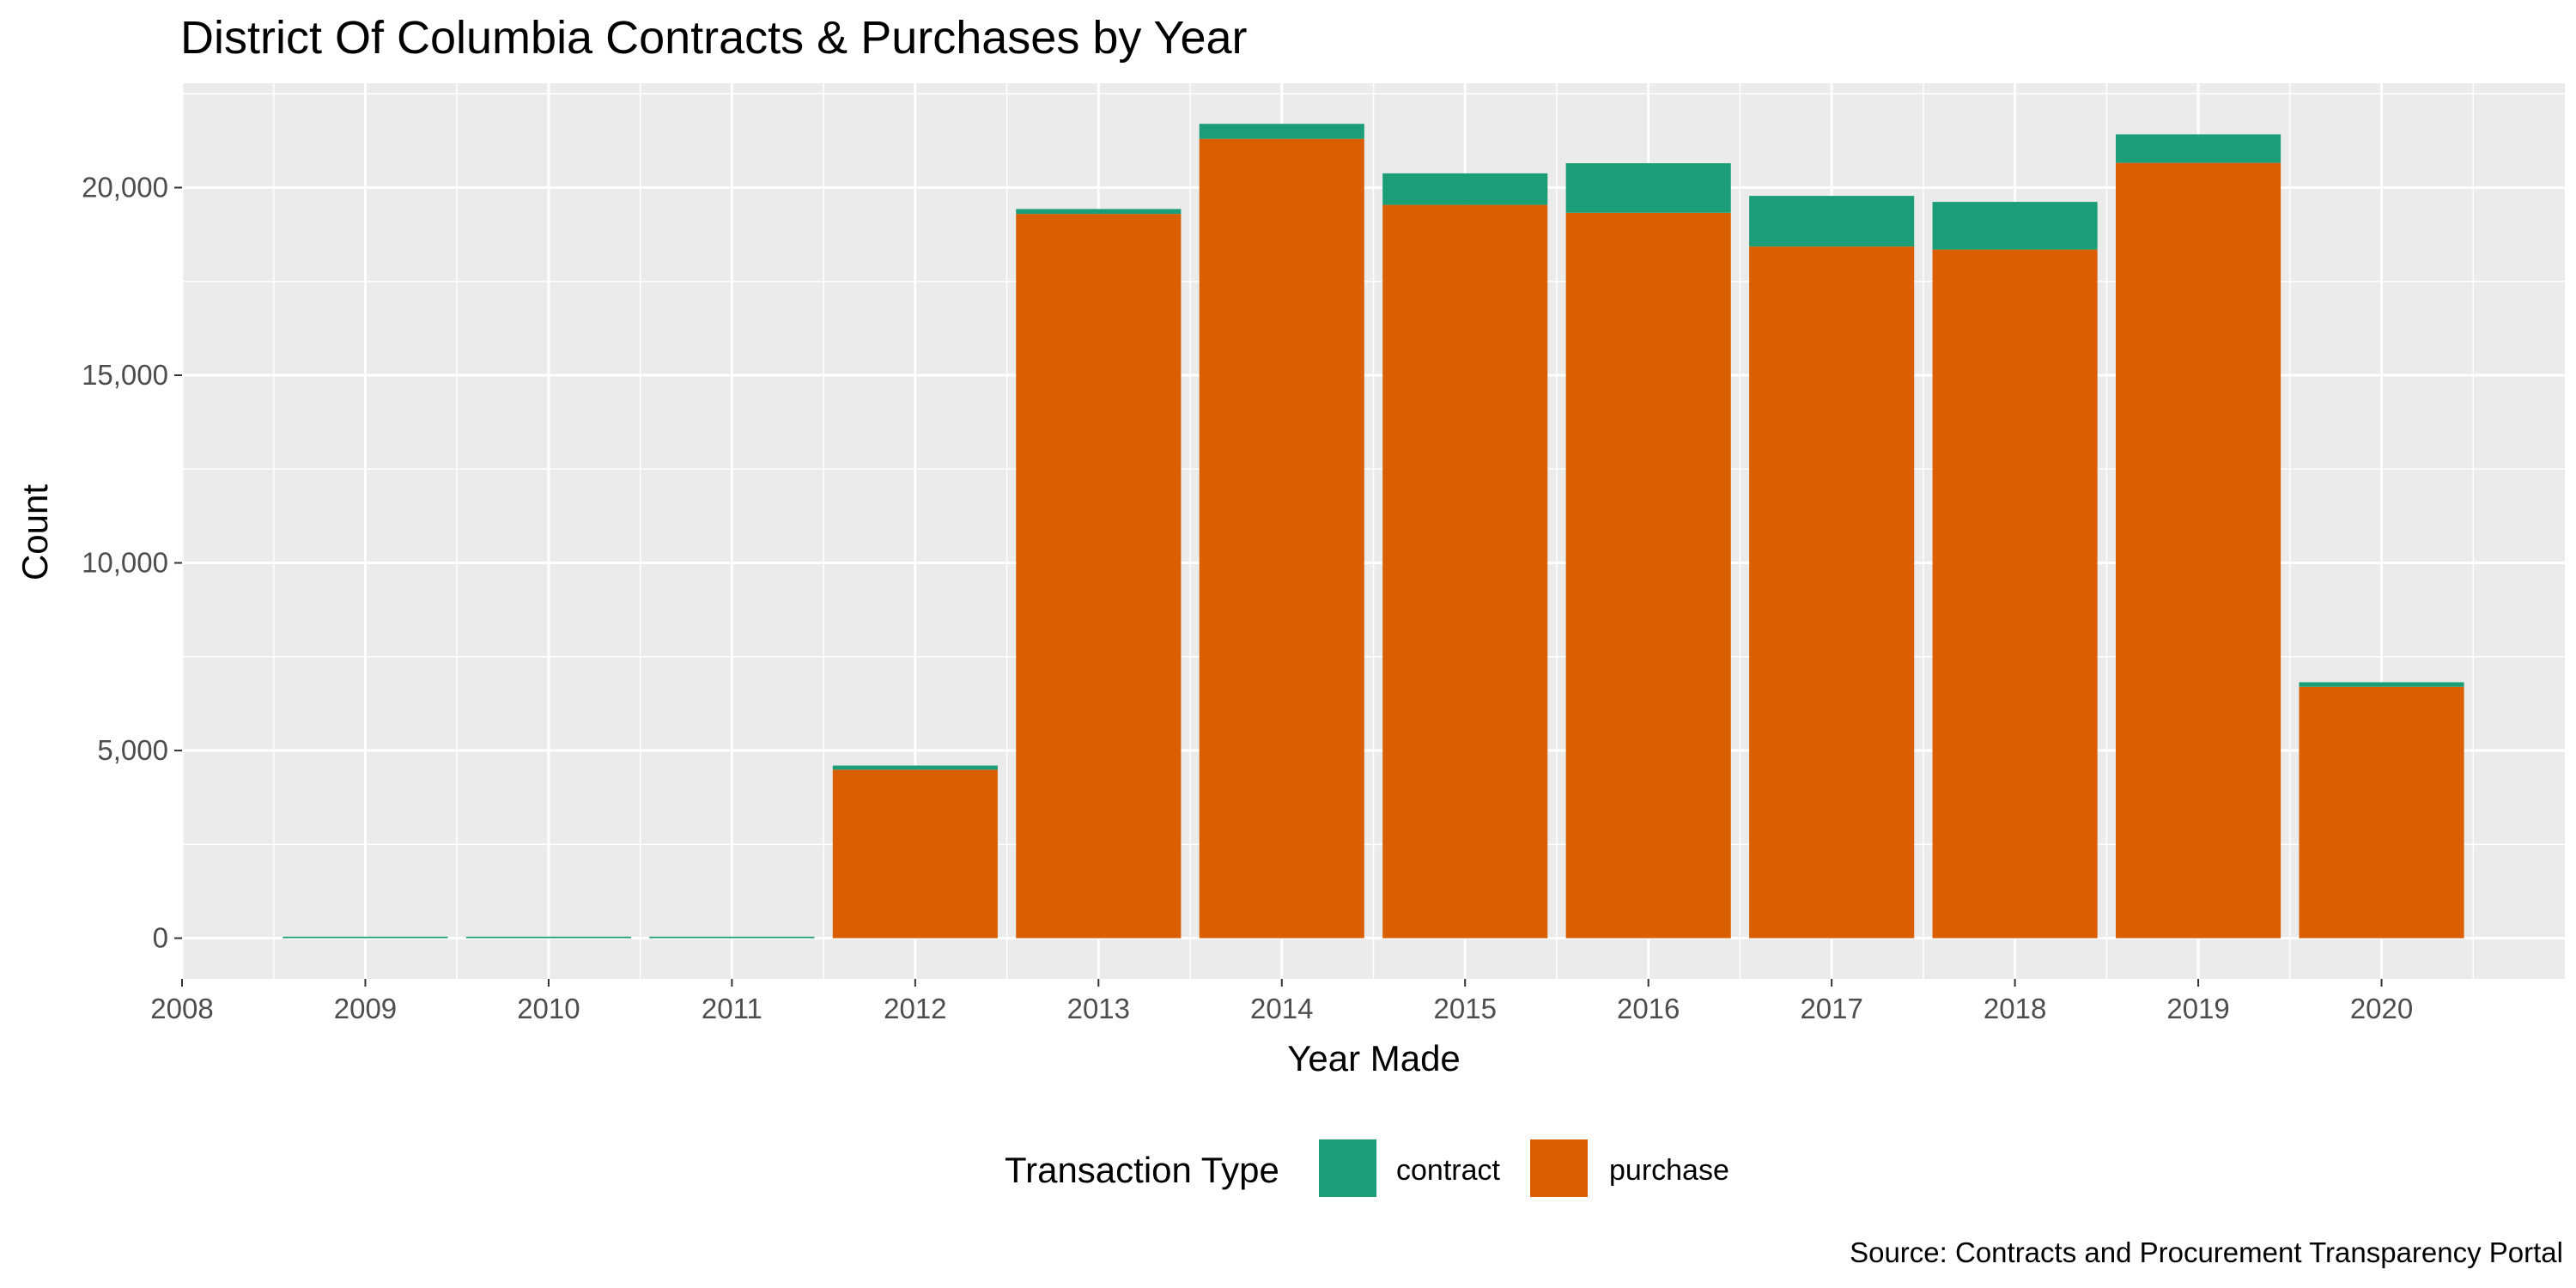 The image size is (2576, 1288). Describe the element at coordinates (132, 750) in the screenshot. I see `y-tick-label: 5,000` at that location.